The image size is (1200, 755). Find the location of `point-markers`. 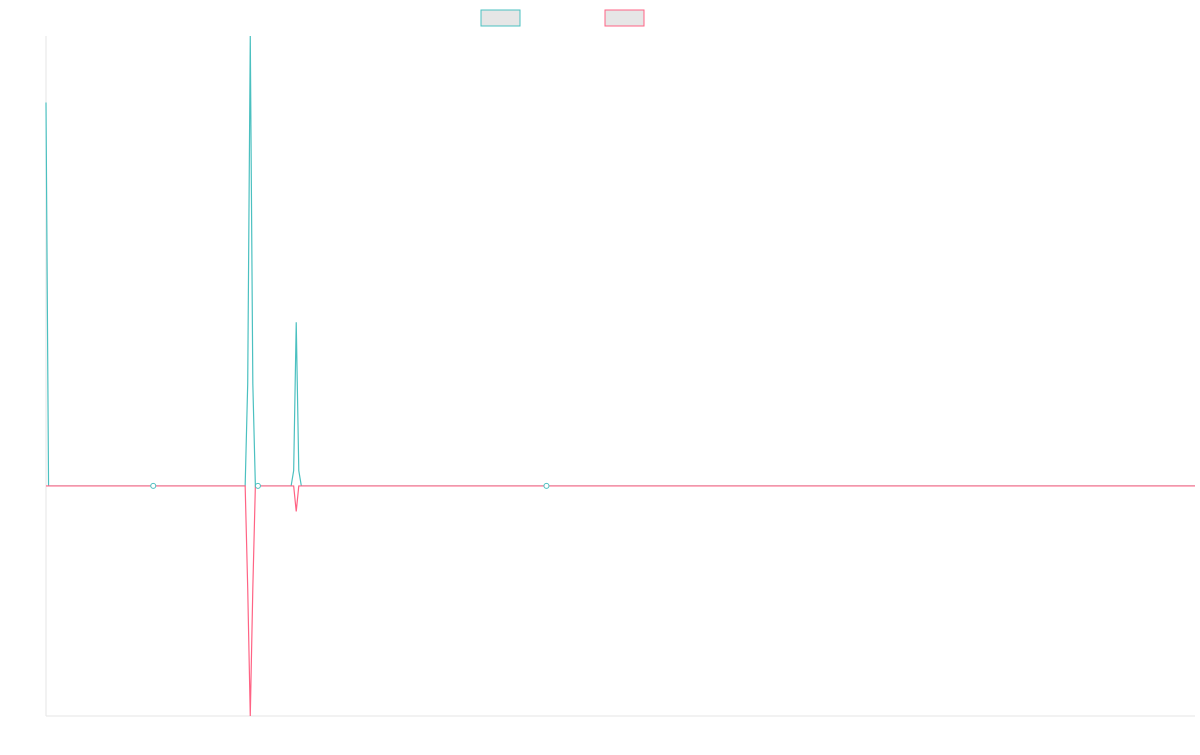

point-markers is located at coordinates (350, 485).